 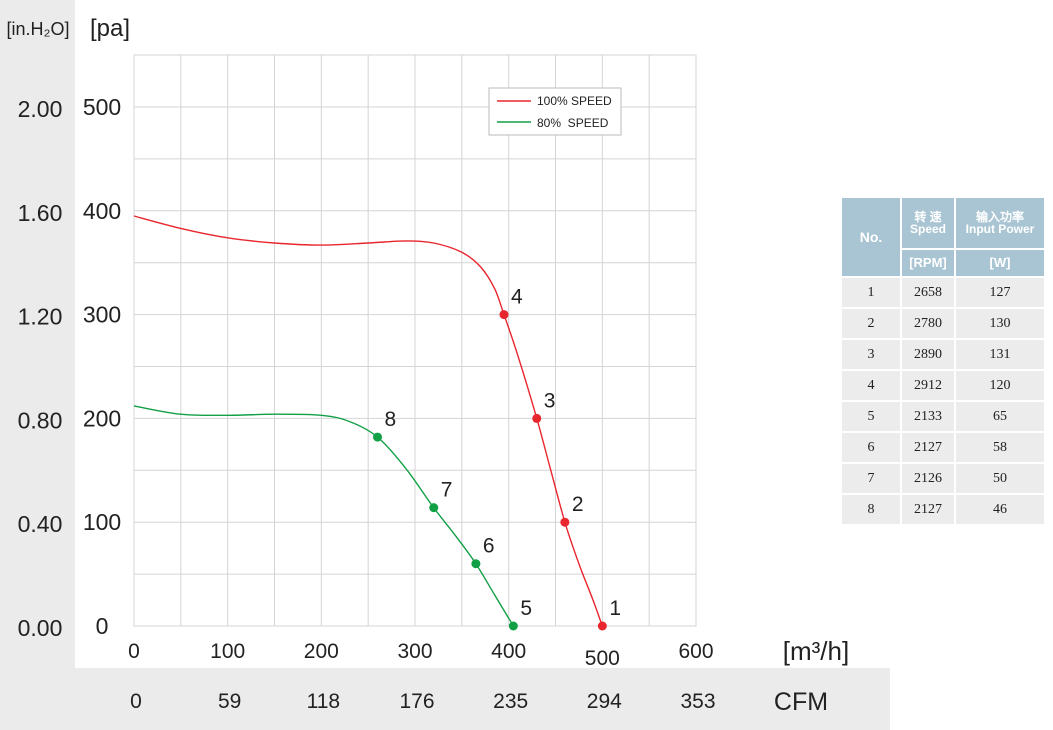 What do you see at coordinates (604, 701) in the screenshot?
I see `x-tick-cfm: 294` at bounding box center [604, 701].